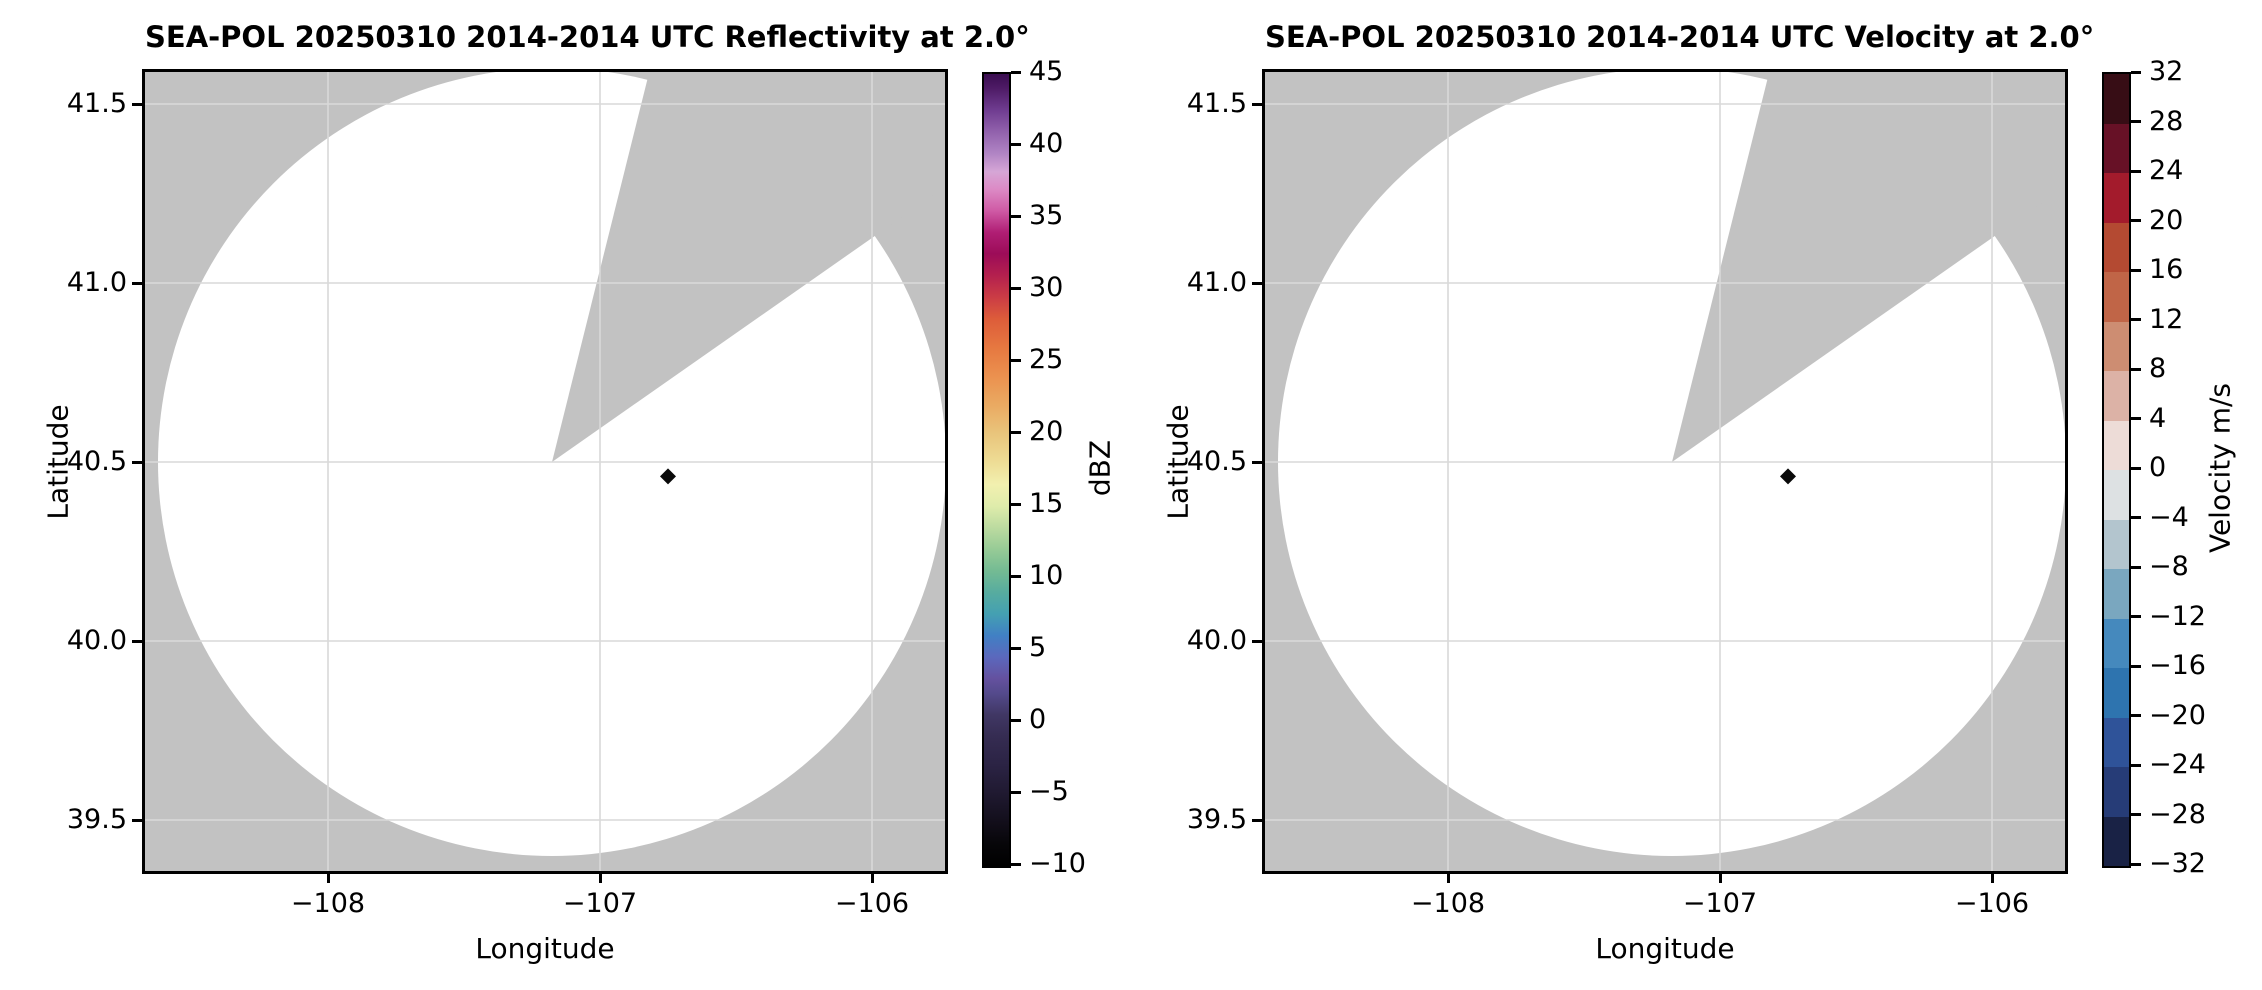  What do you see at coordinates (1046, 143) in the screenshot?
I see `colorbar-tick-label: 40` at bounding box center [1046, 143].